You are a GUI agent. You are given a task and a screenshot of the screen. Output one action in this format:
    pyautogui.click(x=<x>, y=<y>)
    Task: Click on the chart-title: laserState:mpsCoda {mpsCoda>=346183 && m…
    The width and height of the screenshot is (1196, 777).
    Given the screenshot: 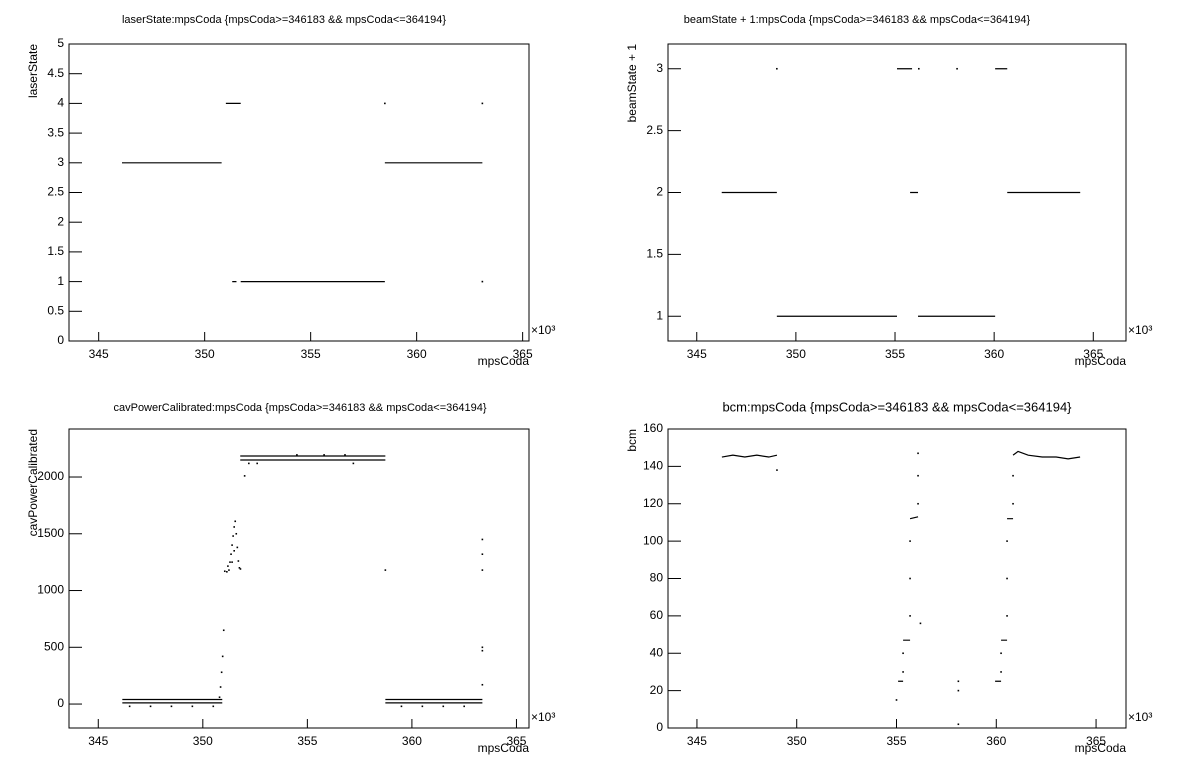 What is the action you would take?
    pyautogui.click(x=284, y=20)
    